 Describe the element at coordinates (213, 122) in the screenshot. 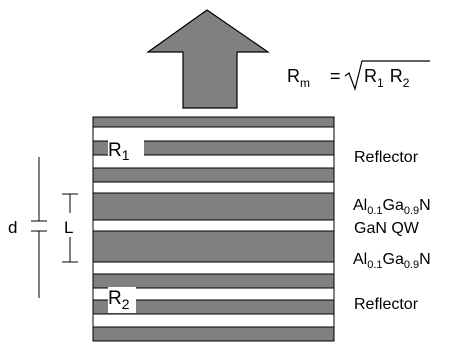

I see `top-cap-layer` at that location.